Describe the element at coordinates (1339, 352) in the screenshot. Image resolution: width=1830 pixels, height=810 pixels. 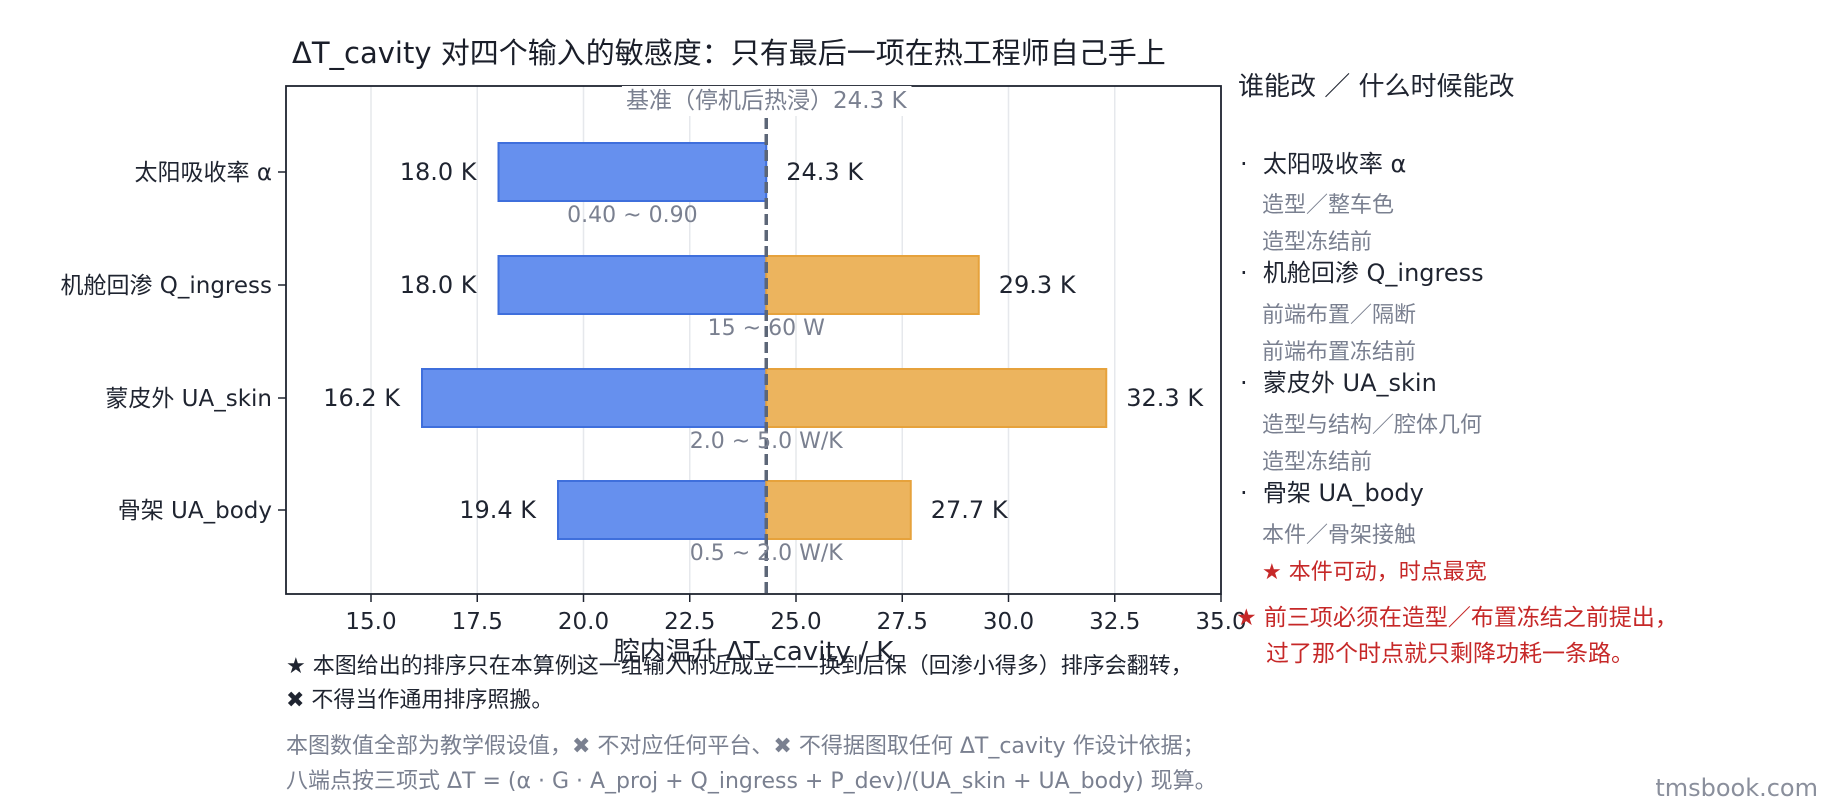
I see `side-item-when: 前端布置冻结前` at that location.